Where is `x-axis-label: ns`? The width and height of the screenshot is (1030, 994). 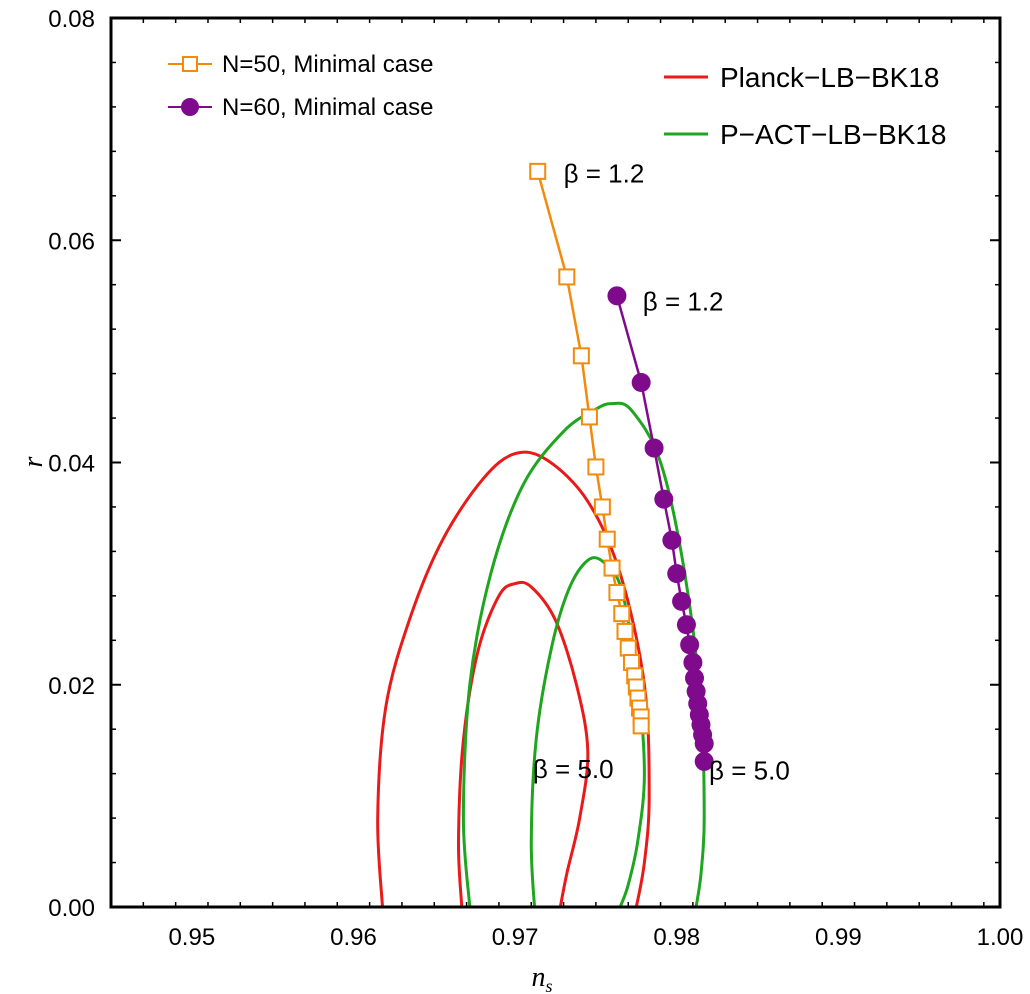
x-axis-label: ns is located at coordinates (541, 978).